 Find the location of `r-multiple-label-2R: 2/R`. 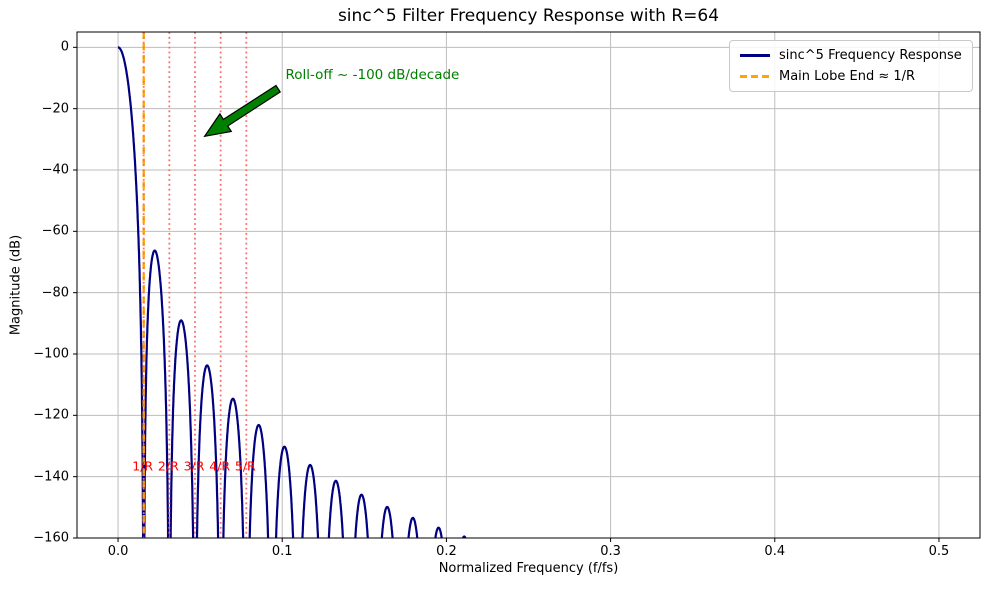

r-multiple-label-2R: 2/R is located at coordinates (168, 466).